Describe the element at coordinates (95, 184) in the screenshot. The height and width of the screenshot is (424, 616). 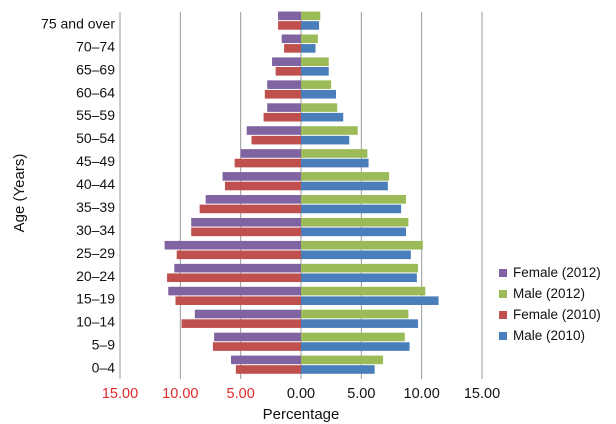
I see `y-tick-label: 40–44` at that location.